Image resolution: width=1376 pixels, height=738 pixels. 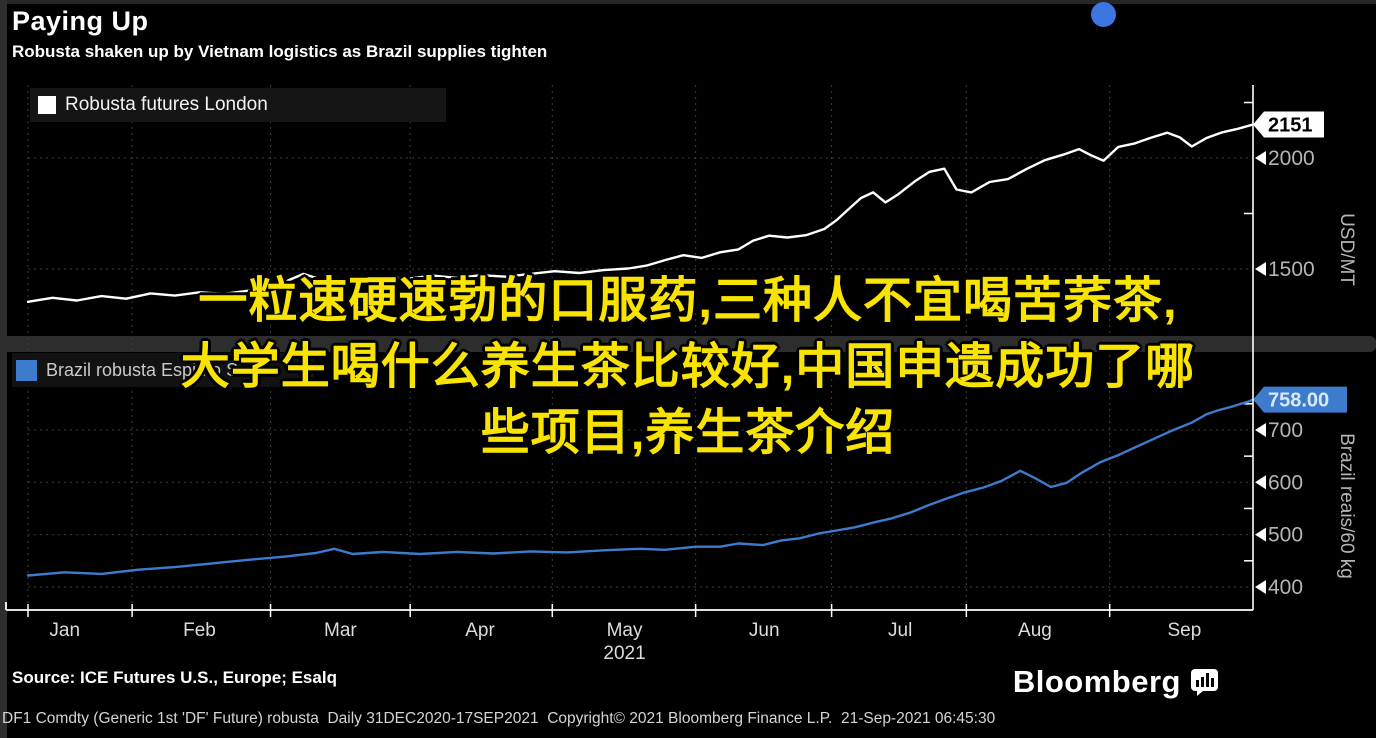 What do you see at coordinates (1285, 587) in the screenshot?
I see `ytick-label: 400` at bounding box center [1285, 587].